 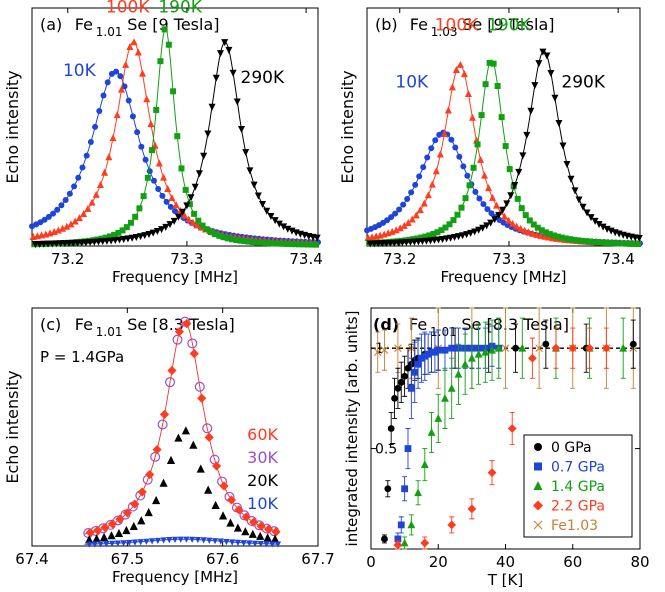 What do you see at coordinates (399, 259) in the screenshot?
I see `x-tick-label: 73.2` at bounding box center [399, 259].